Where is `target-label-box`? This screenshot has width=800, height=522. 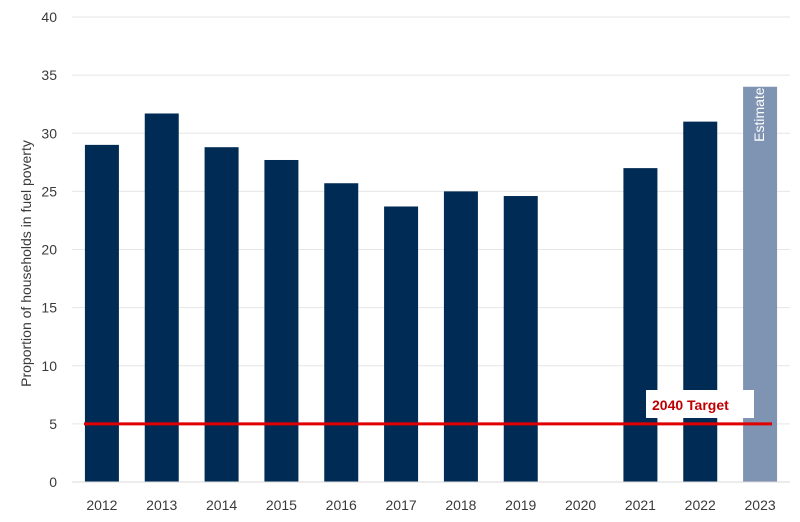 target-label-box is located at coordinates (700, 404).